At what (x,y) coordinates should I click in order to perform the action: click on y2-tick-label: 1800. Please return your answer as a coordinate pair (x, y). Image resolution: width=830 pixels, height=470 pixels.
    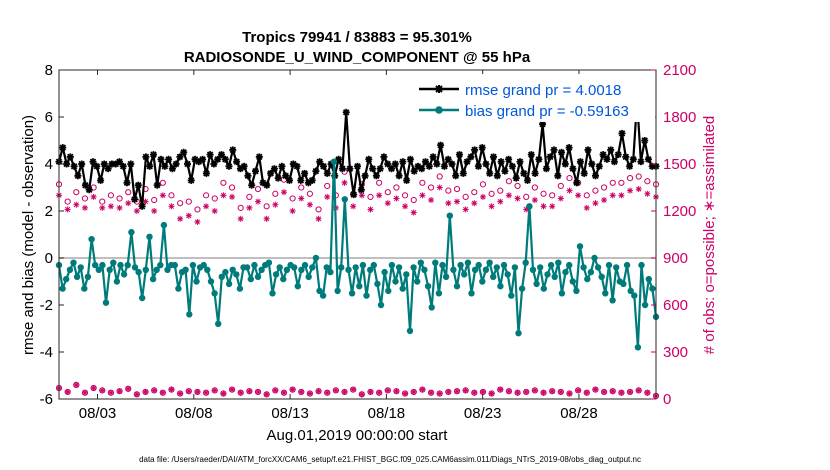
    Looking at the image, I should click on (679, 117).